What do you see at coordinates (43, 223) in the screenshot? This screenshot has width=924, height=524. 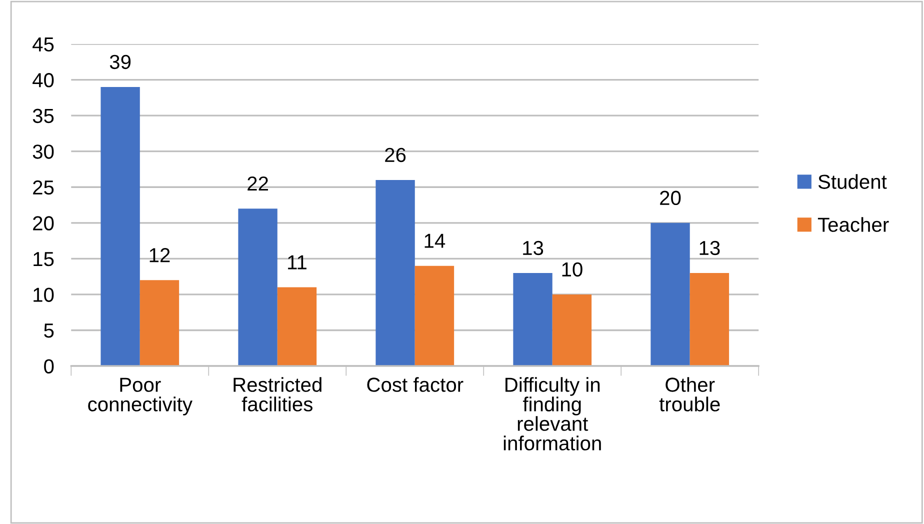 I see `y-tick-label: 20` at bounding box center [43, 223].